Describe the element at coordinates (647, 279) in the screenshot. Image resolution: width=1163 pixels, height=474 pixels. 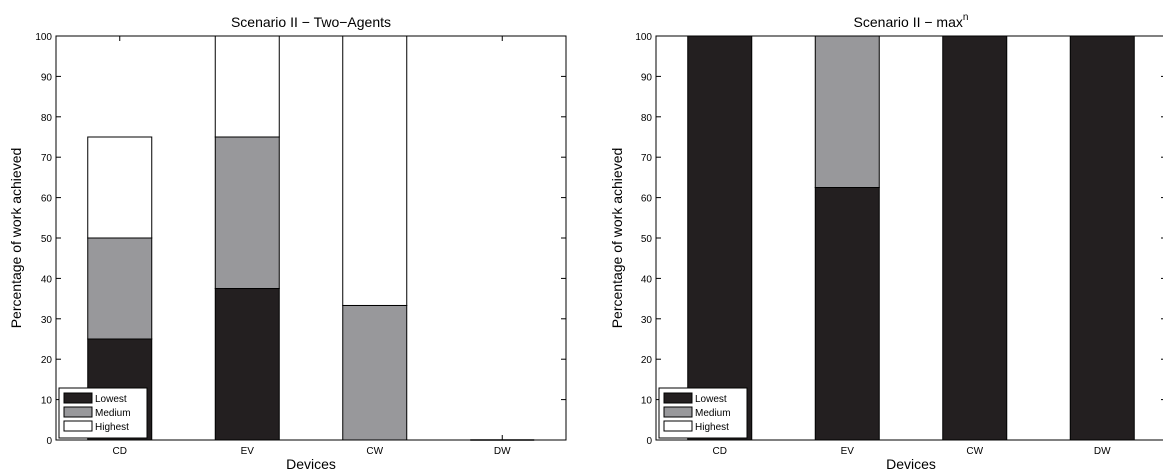
I see `chart-2-ytick-label: 40` at that location.